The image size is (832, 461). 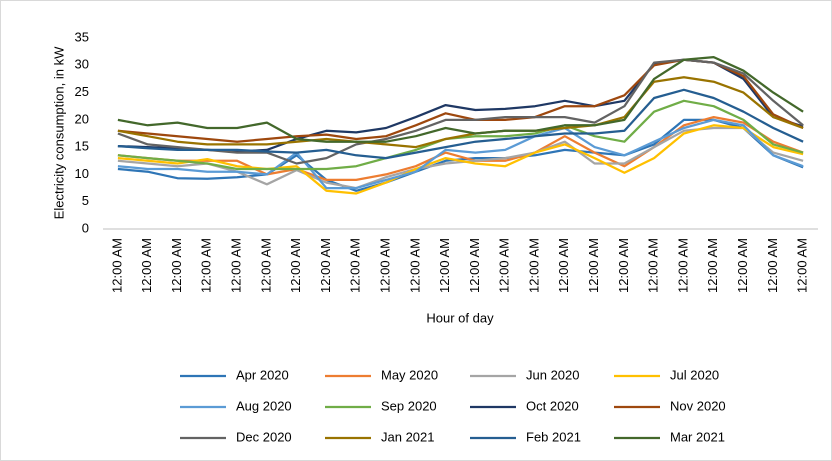 I want to click on y-tick-label: 15, so click(x=82, y=146).